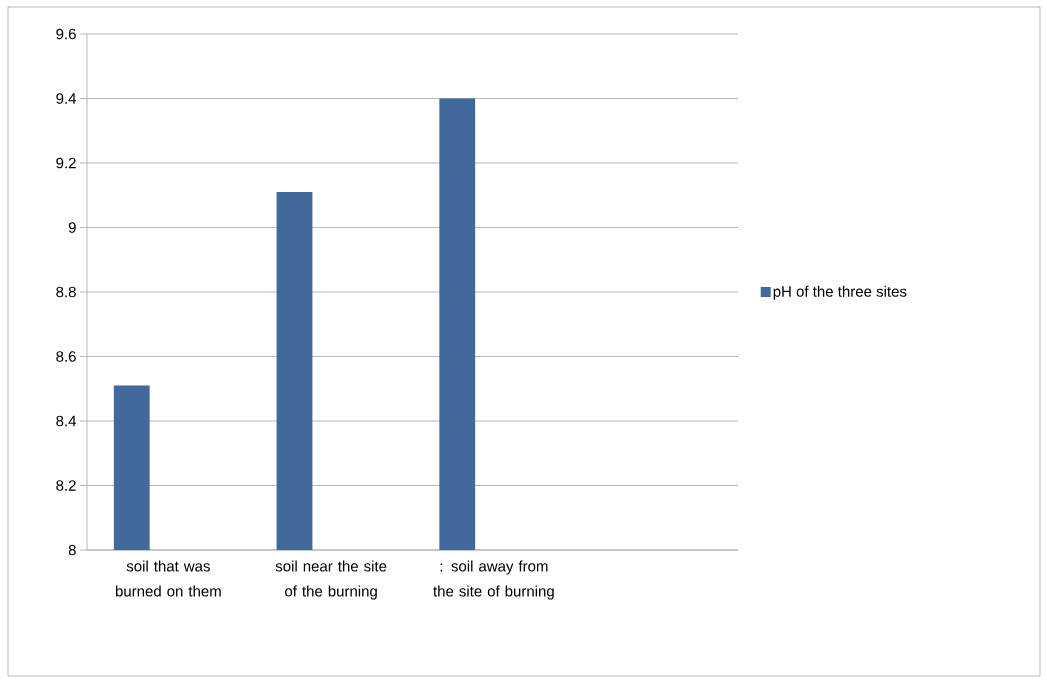  Describe the element at coordinates (66, 292) in the screenshot. I see `y-tick-label: 8.8` at that location.